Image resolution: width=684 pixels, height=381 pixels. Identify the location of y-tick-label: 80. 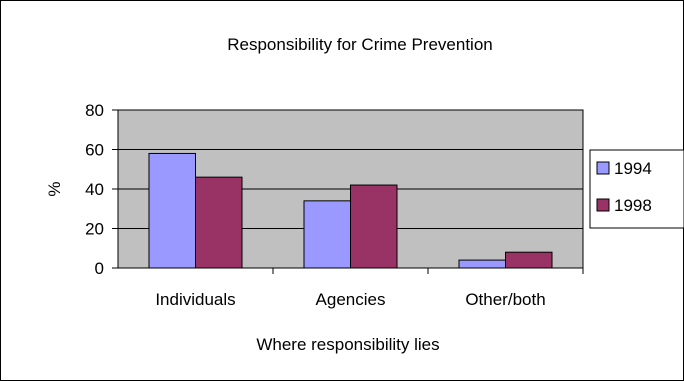
(94, 110).